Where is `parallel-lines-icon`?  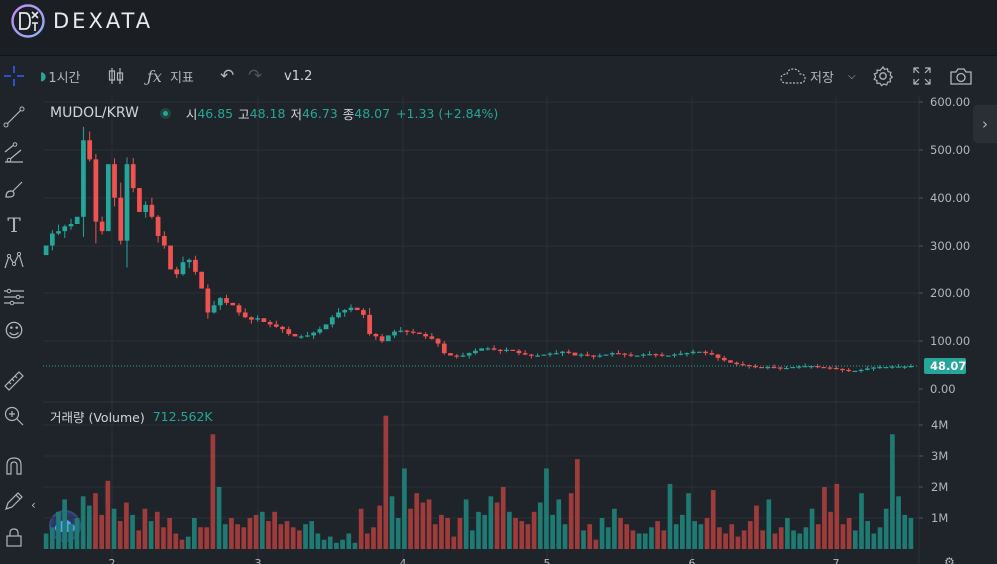
parallel-lines-icon is located at coordinates (13, 152).